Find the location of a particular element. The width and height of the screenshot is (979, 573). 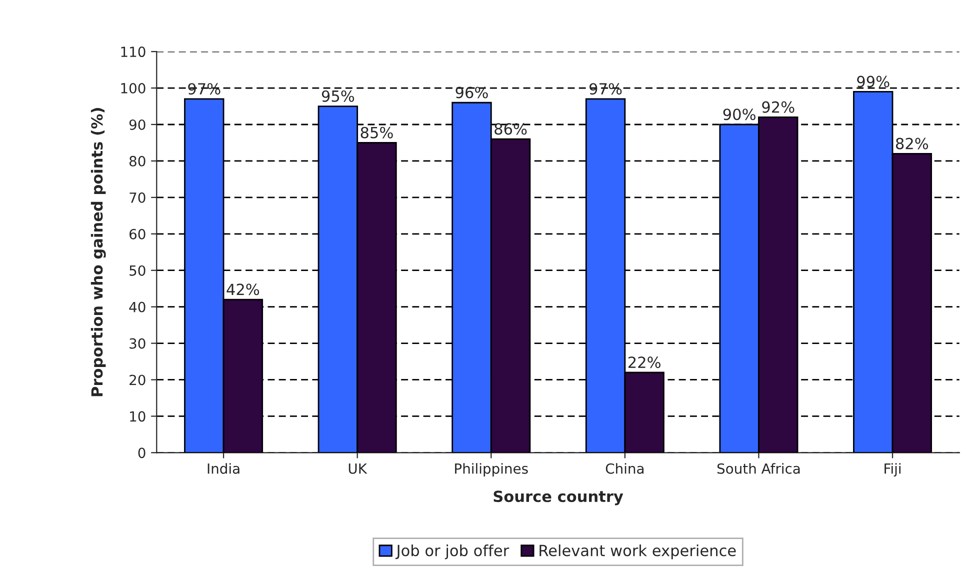

y-tick-label: 20 is located at coordinates (138, 380).